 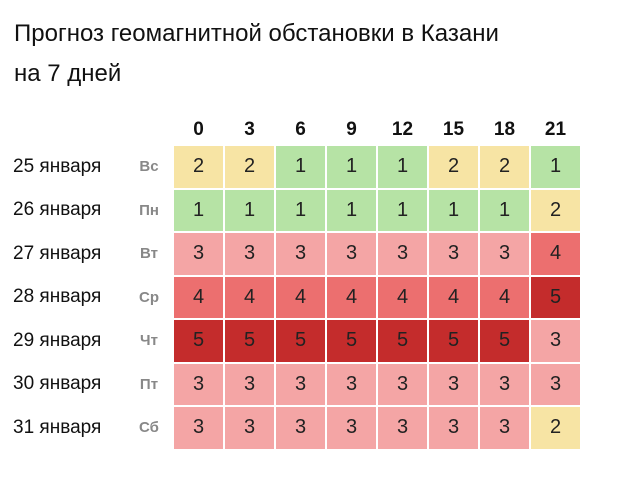 What do you see at coordinates (256, 33) in the screenshot?
I see `title-line-1: Прогноз геомагнитной обстановки в Казани` at bounding box center [256, 33].